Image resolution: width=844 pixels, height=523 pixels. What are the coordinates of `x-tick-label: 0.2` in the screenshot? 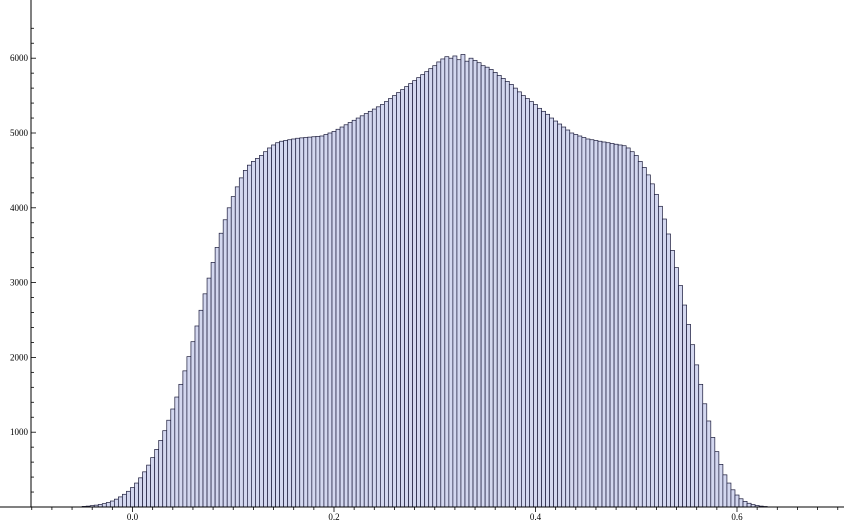 It's located at (333, 517).